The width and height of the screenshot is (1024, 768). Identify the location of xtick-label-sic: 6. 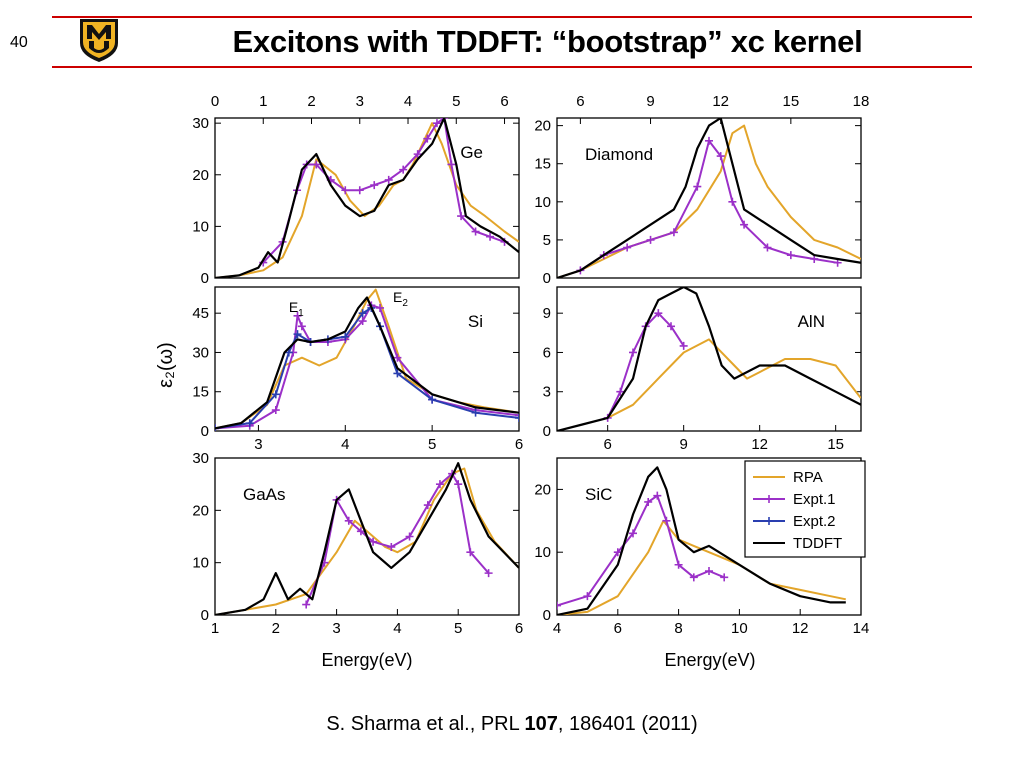
(618, 628).